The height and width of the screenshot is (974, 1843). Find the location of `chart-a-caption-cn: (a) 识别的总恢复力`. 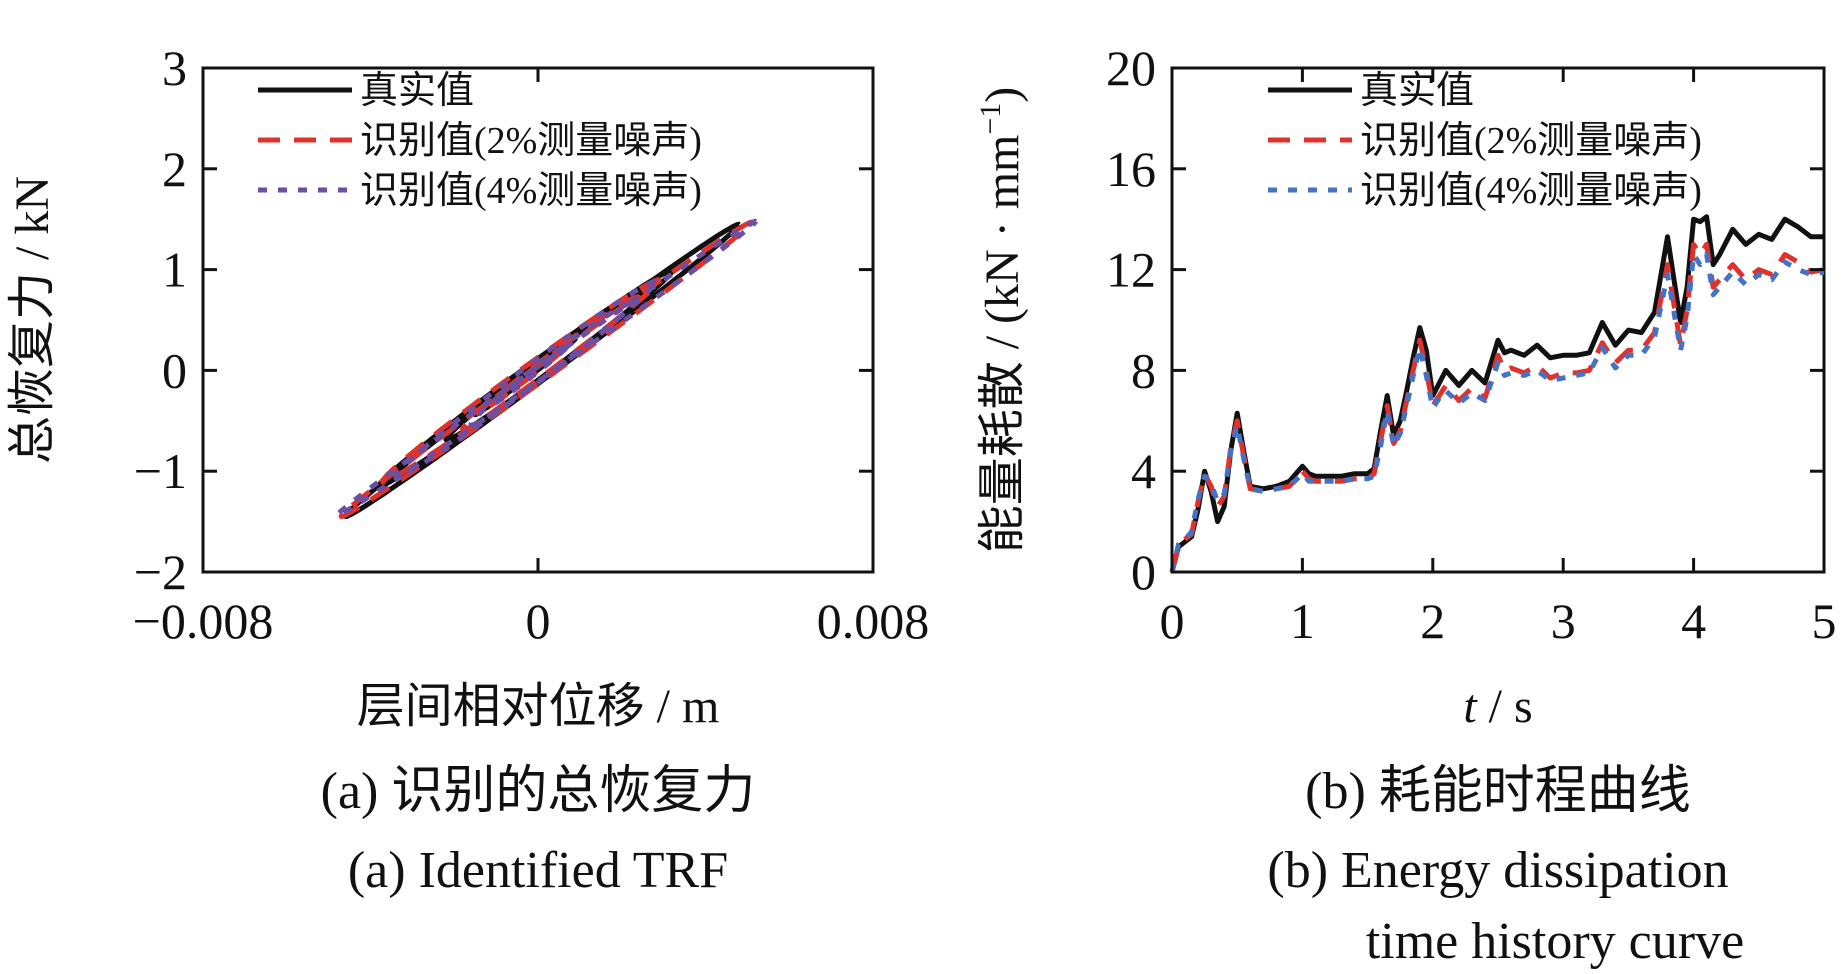

chart-a-caption-cn: (a) 识别的总恢复力 is located at coordinates (538, 791).